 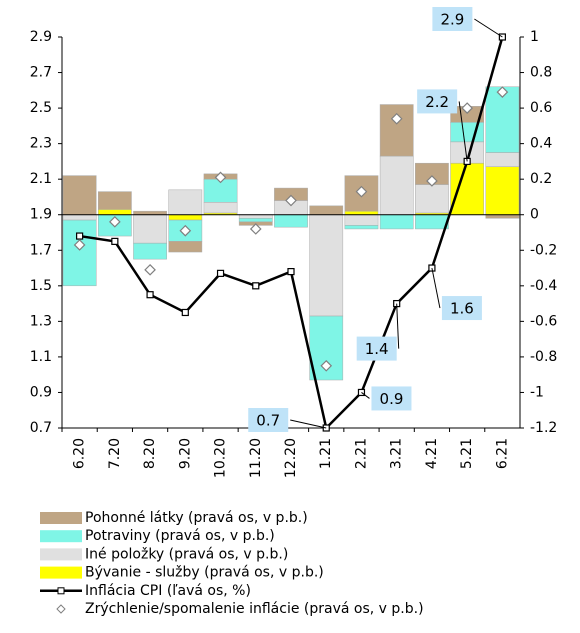 I want to click on legend-label: Iné položky (pravá os, v p.b.), so click(x=186, y=554).